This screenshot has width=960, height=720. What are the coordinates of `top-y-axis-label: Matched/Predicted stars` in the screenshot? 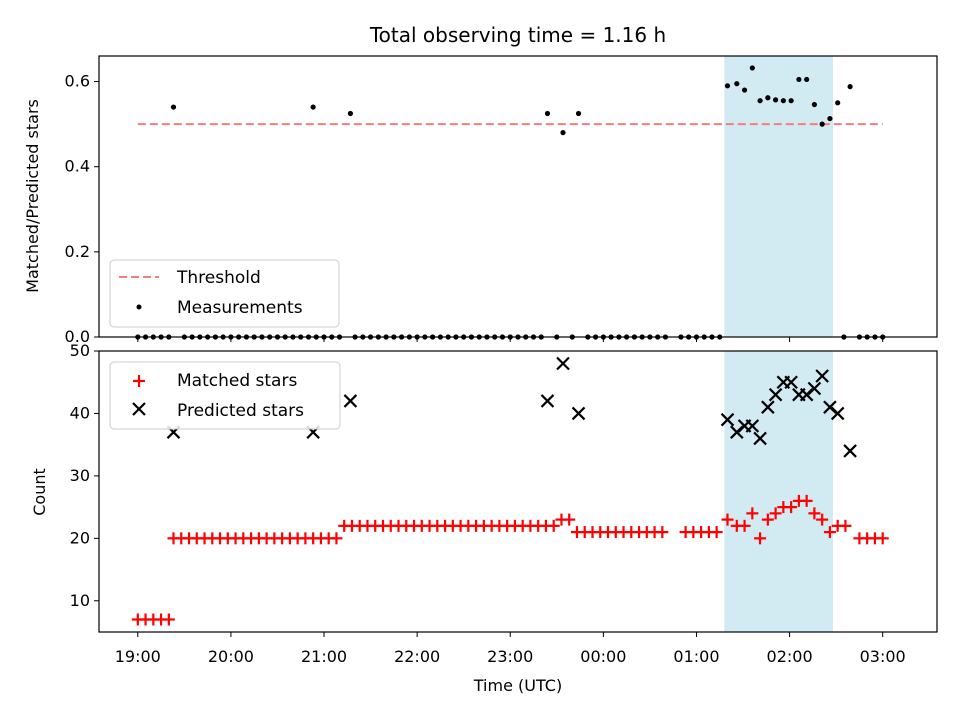 It's located at (32, 196).